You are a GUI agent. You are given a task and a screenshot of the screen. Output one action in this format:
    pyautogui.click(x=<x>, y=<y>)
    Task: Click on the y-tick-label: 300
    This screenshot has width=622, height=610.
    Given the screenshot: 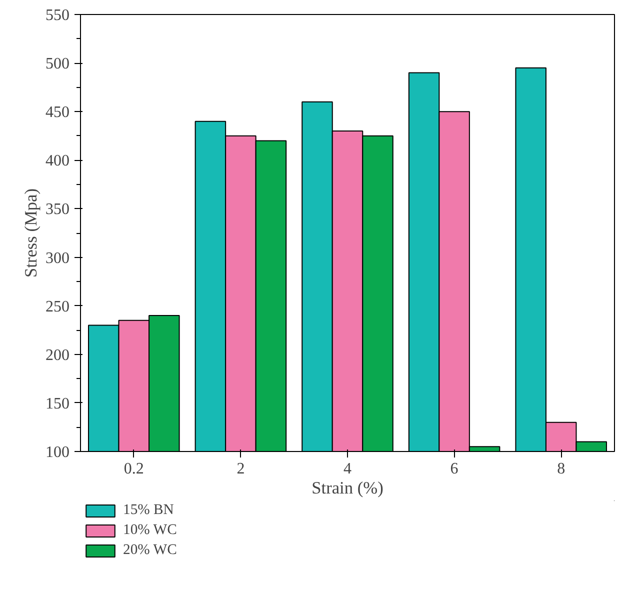 What is the action you would take?
    pyautogui.click(x=58, y=258)
    